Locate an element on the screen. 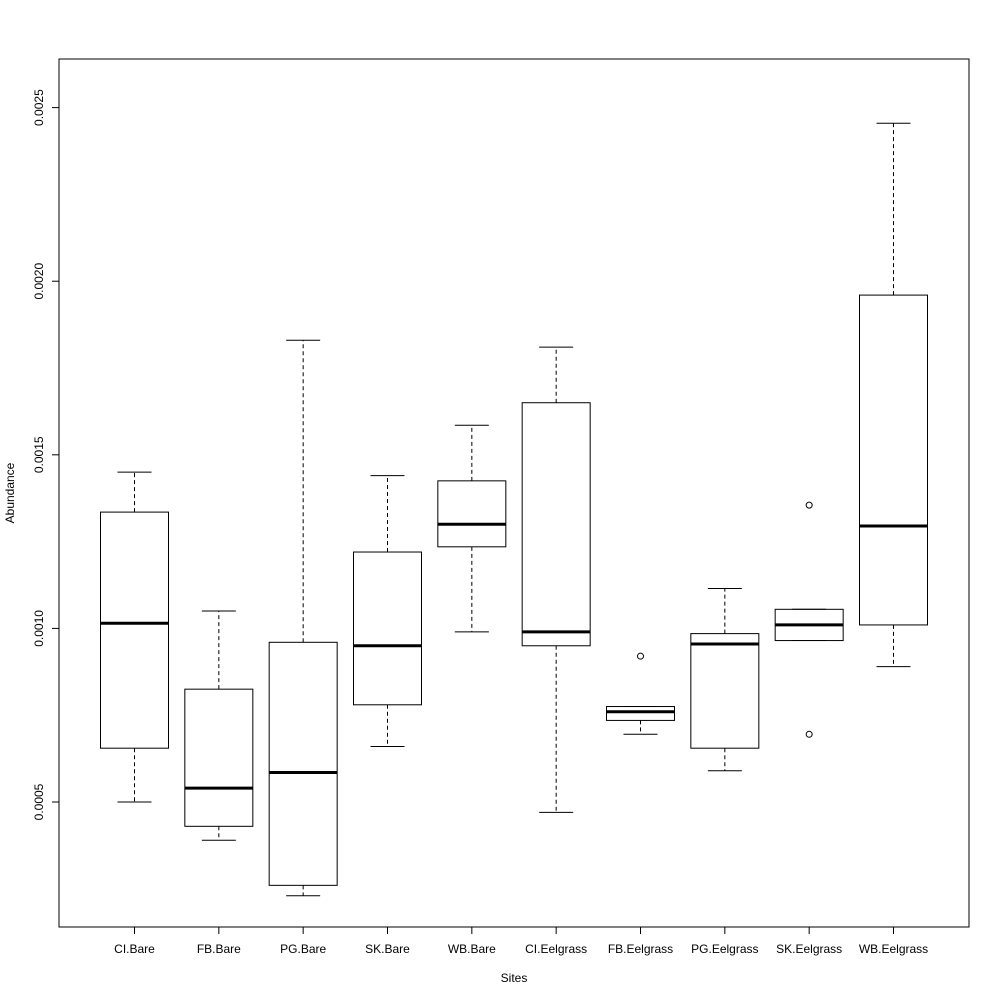 The height and width of the screenshot is (1000, 1000). box-WB.Bare is located at coordinates (472, 528).